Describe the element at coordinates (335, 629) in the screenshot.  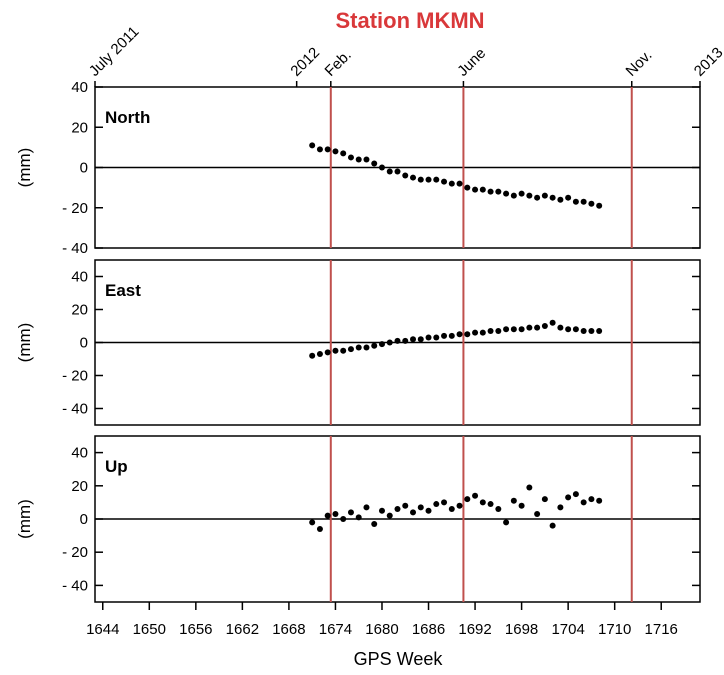
I see `x-tick-label: 1674` at that location.